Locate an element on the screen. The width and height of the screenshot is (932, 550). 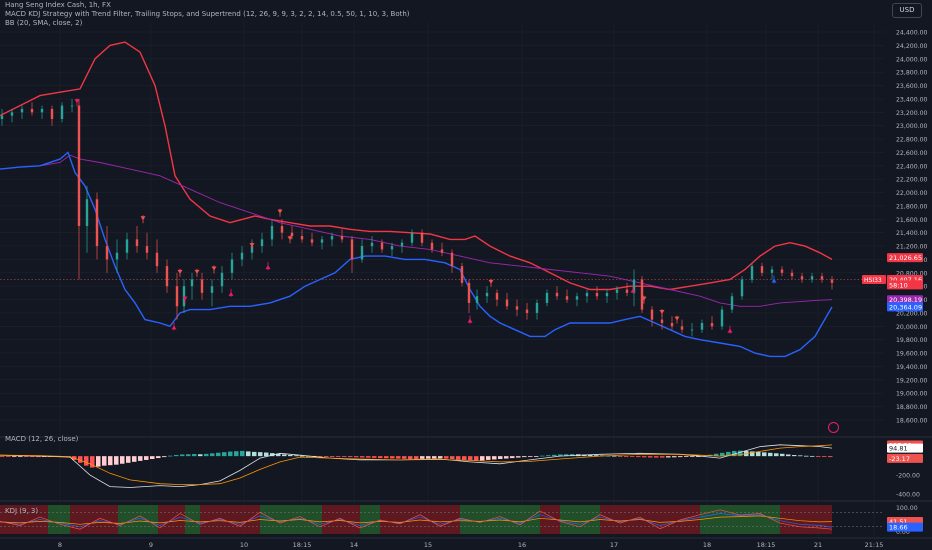
kdj-value-label: 18.66 is located at coordinates (898, 528).